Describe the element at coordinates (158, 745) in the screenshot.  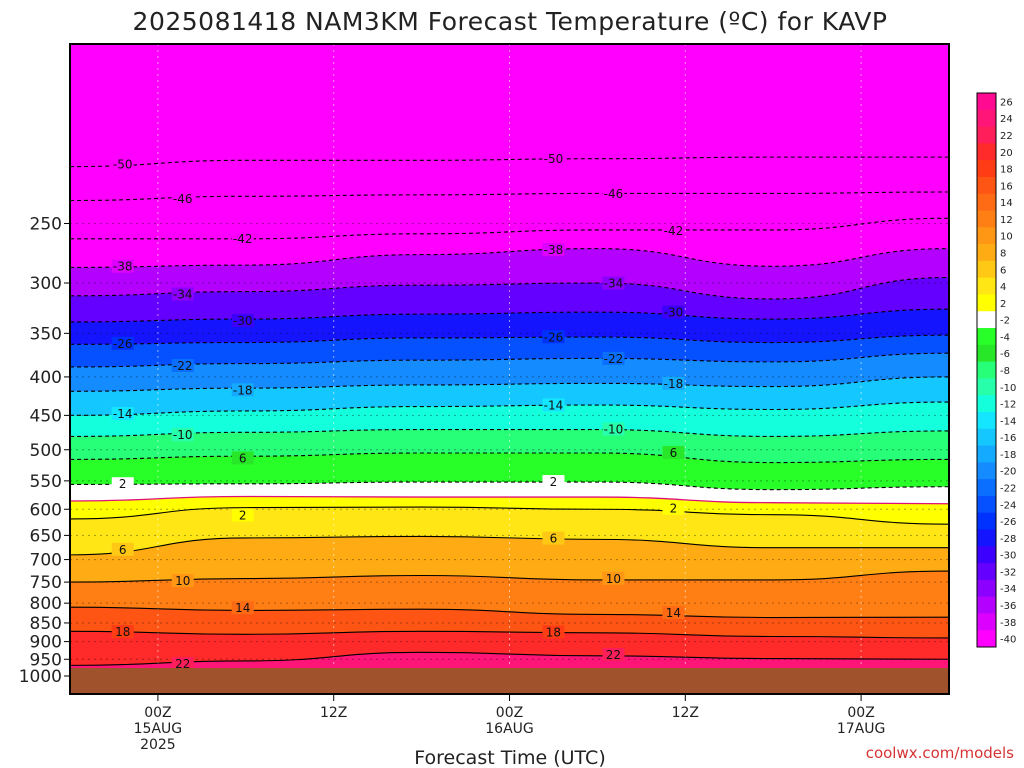
I see `x-tick-label: 2025` at that location.